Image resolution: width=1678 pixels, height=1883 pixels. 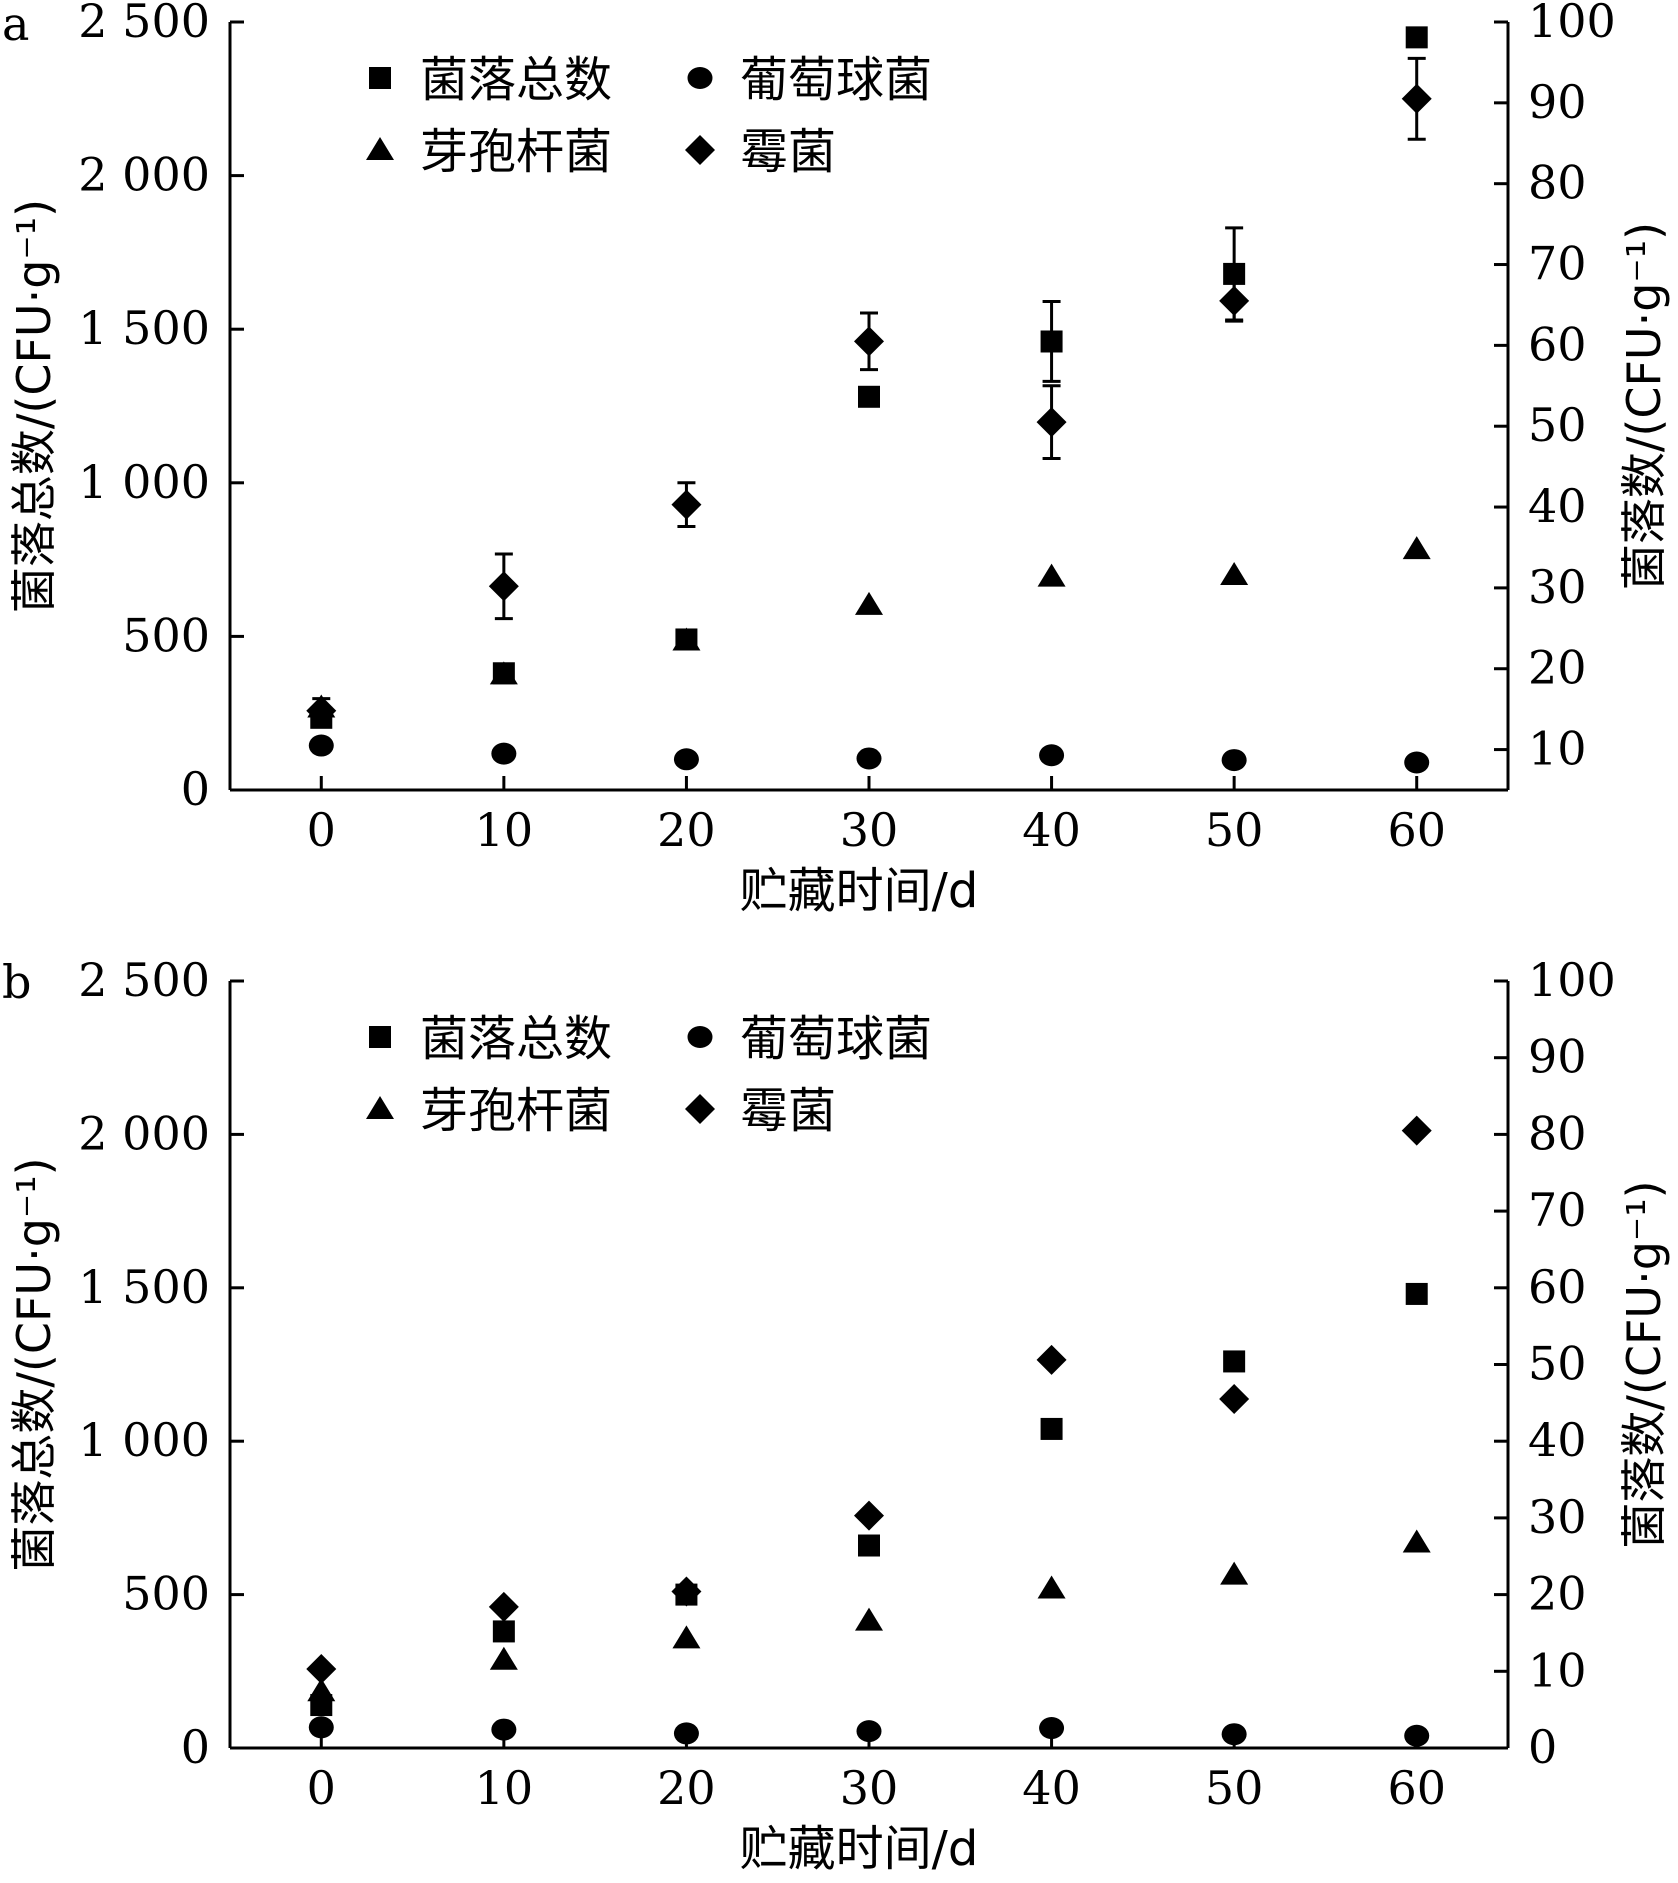 I want to click on legend-label: 芽孢杆菌, so click(x=516, y=152).